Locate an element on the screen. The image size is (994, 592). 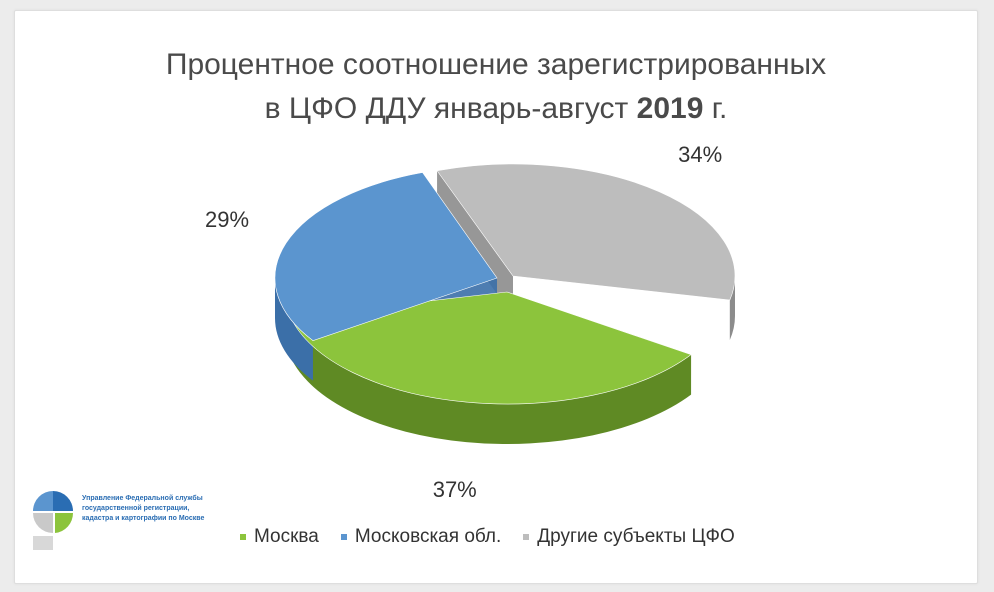
chart-legend: Москва Московская обл. Другие субъекты ЦФО is located at coordinates (487, 537).